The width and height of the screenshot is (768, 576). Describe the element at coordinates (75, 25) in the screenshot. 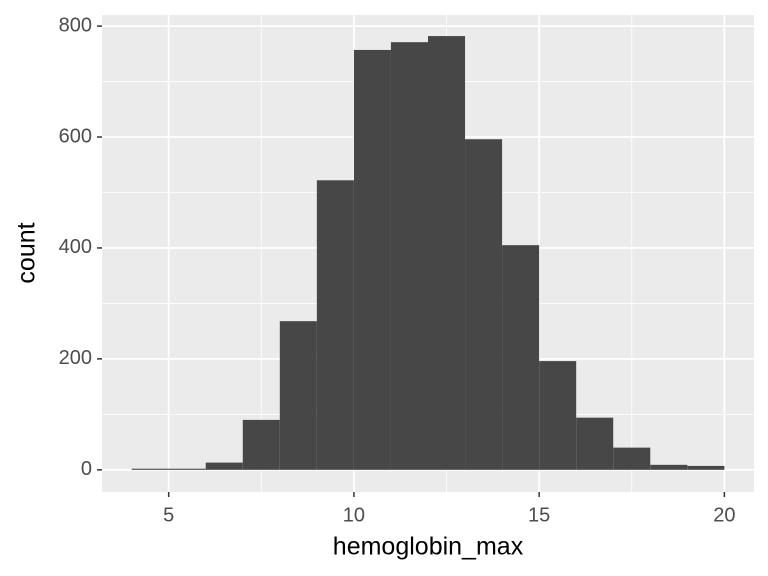

I see `y-tick-label: 800` at that location.